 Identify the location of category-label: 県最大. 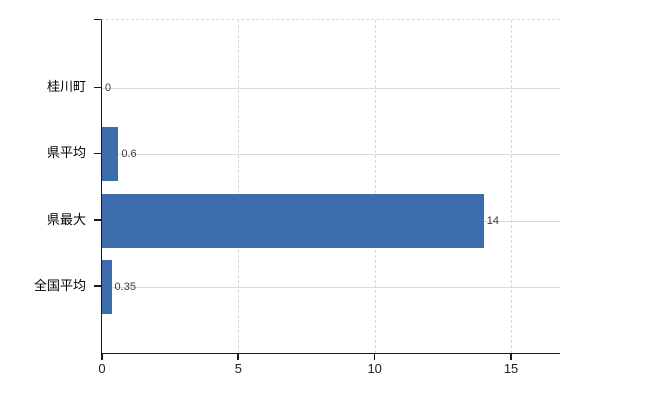
(66, 219).